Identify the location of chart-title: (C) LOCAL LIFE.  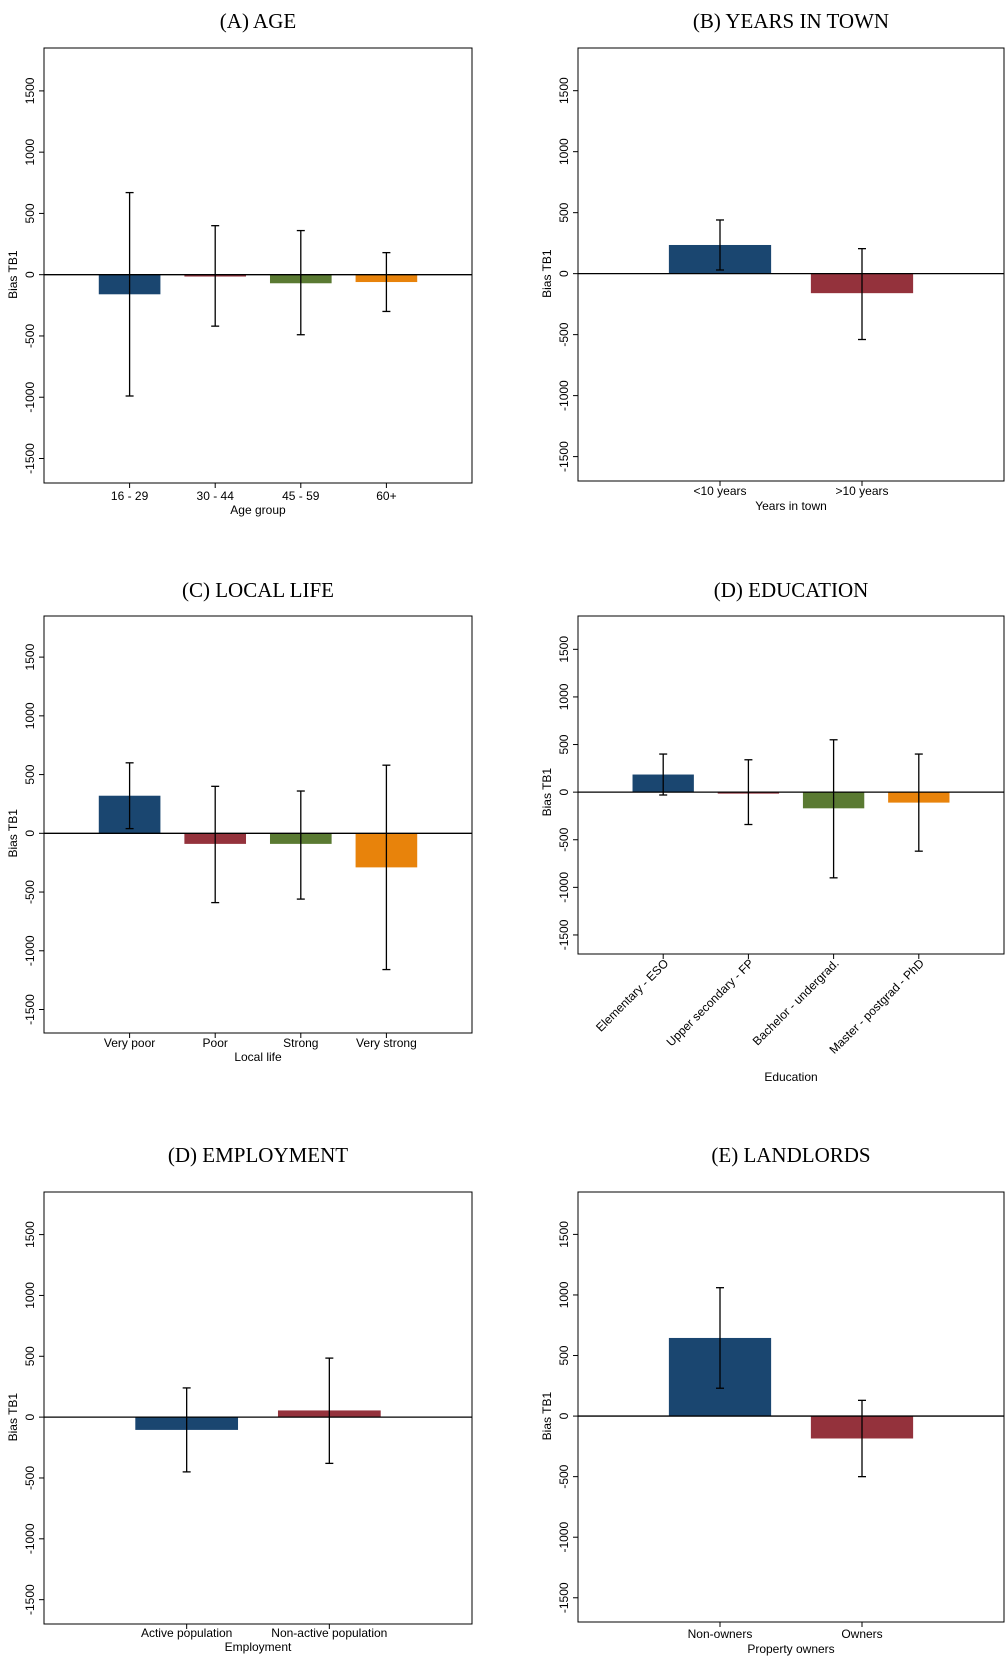
(258, 590).